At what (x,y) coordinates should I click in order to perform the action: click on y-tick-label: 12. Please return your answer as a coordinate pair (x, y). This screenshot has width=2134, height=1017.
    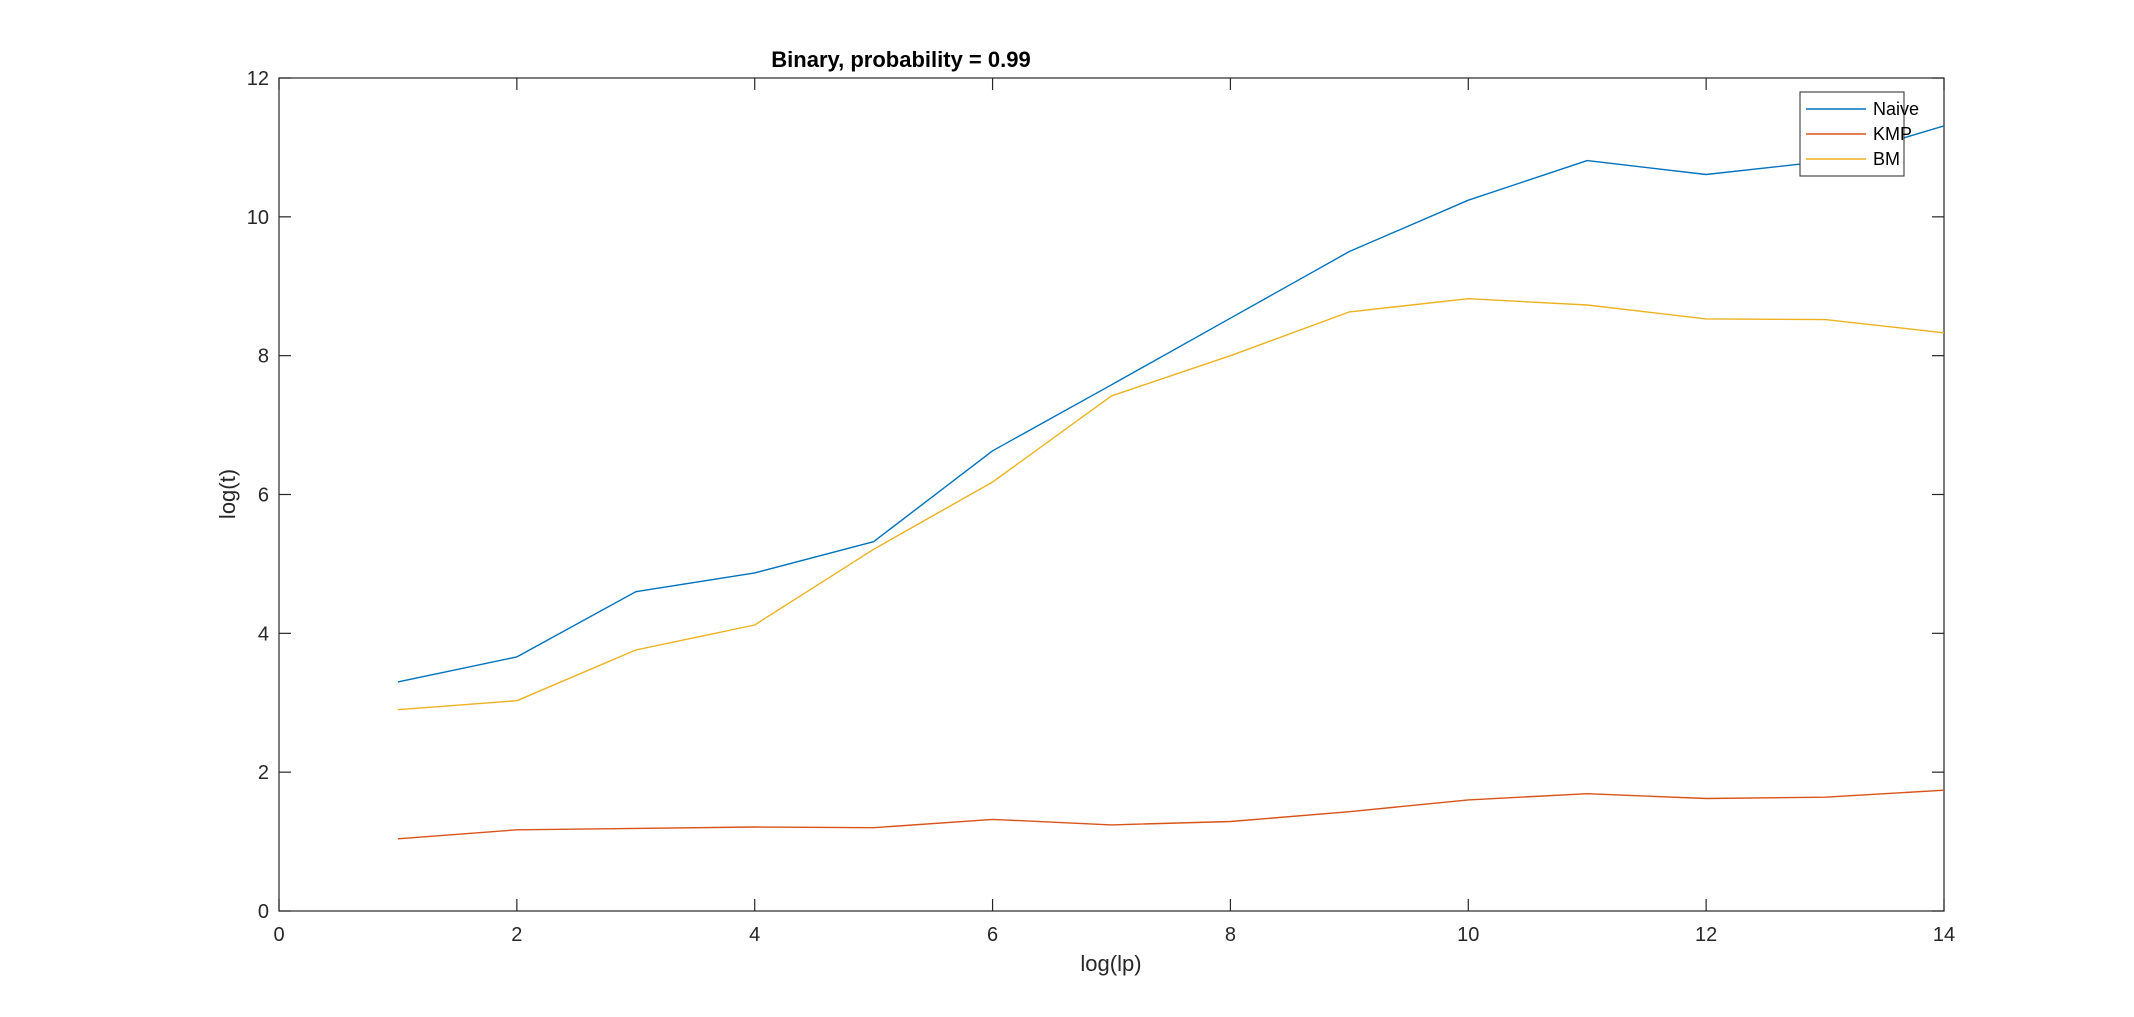
    Looking at the image, I should click on (258, 79).